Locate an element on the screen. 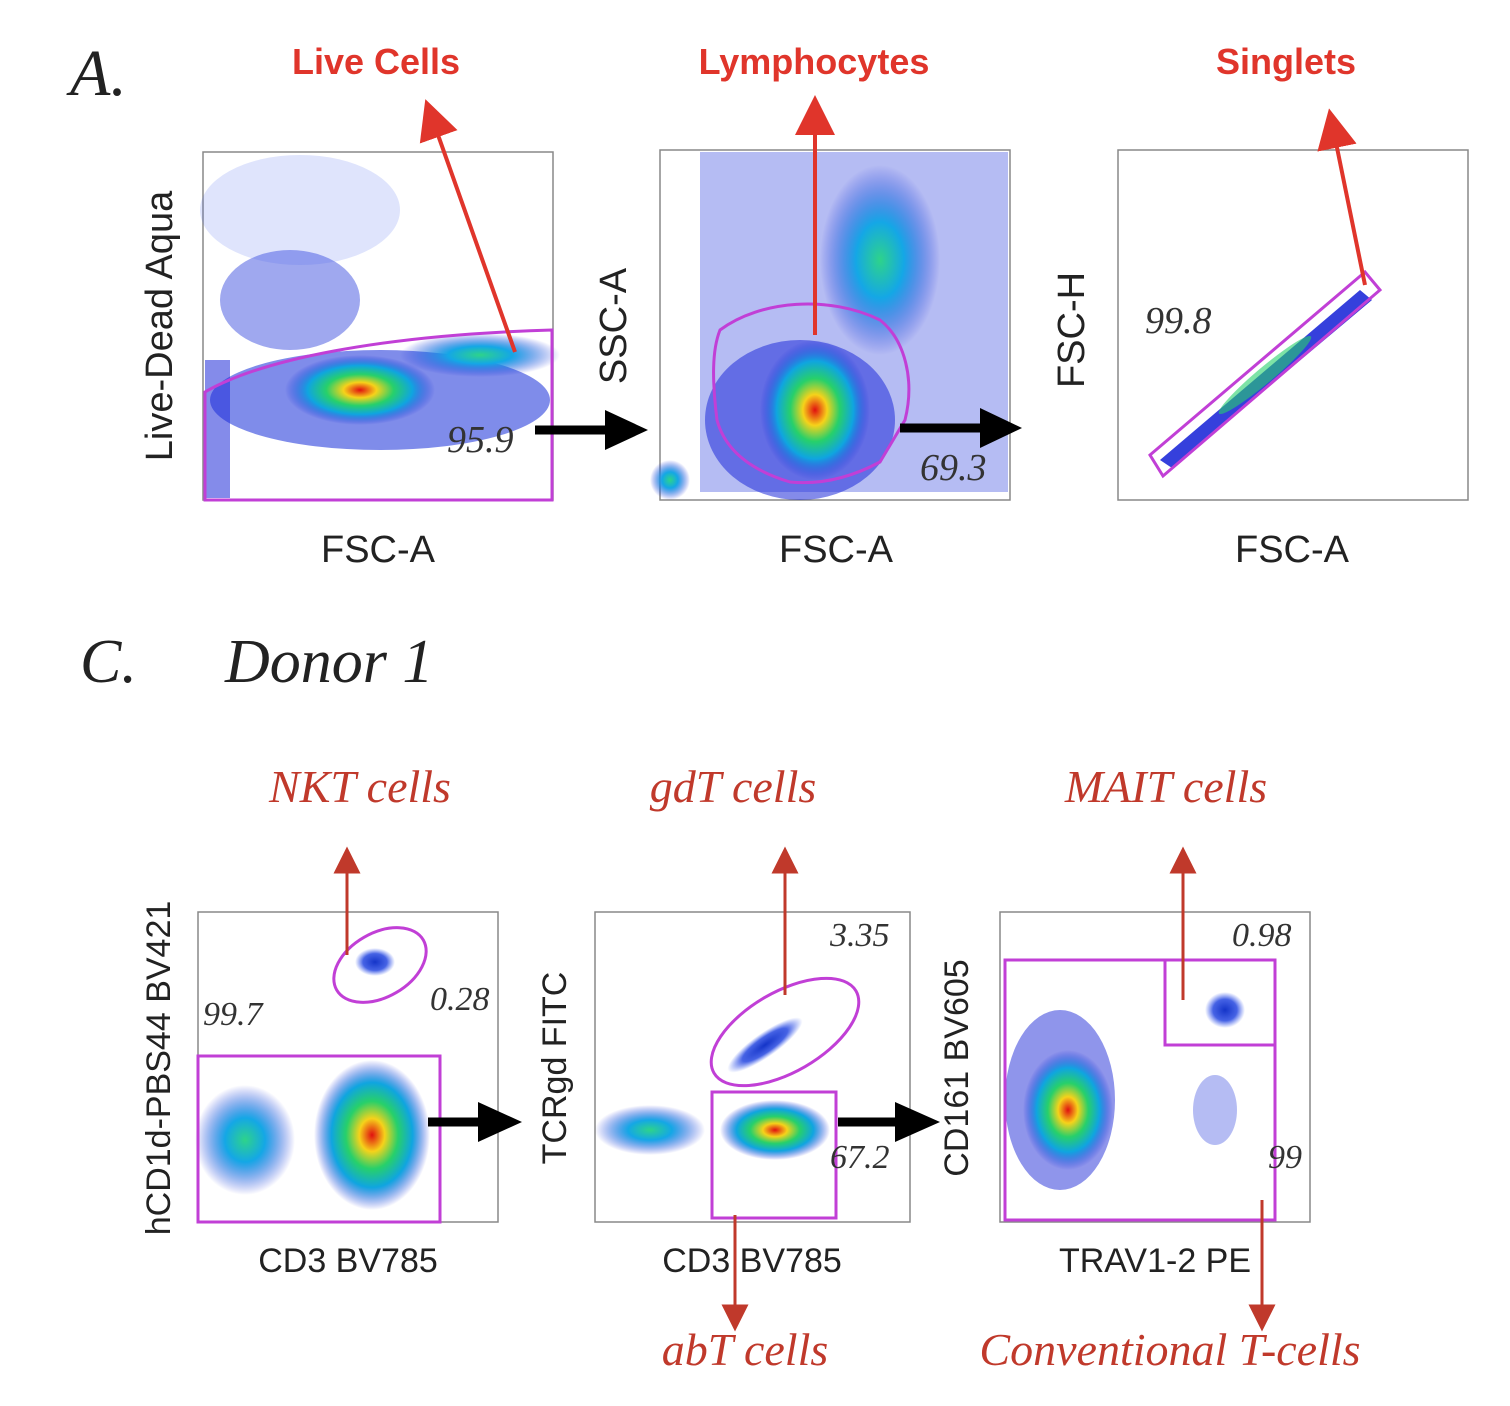 This screenshot has height=1406, width=1510. annotation-title: MAIT cells is located at coordinates (1165, 786).